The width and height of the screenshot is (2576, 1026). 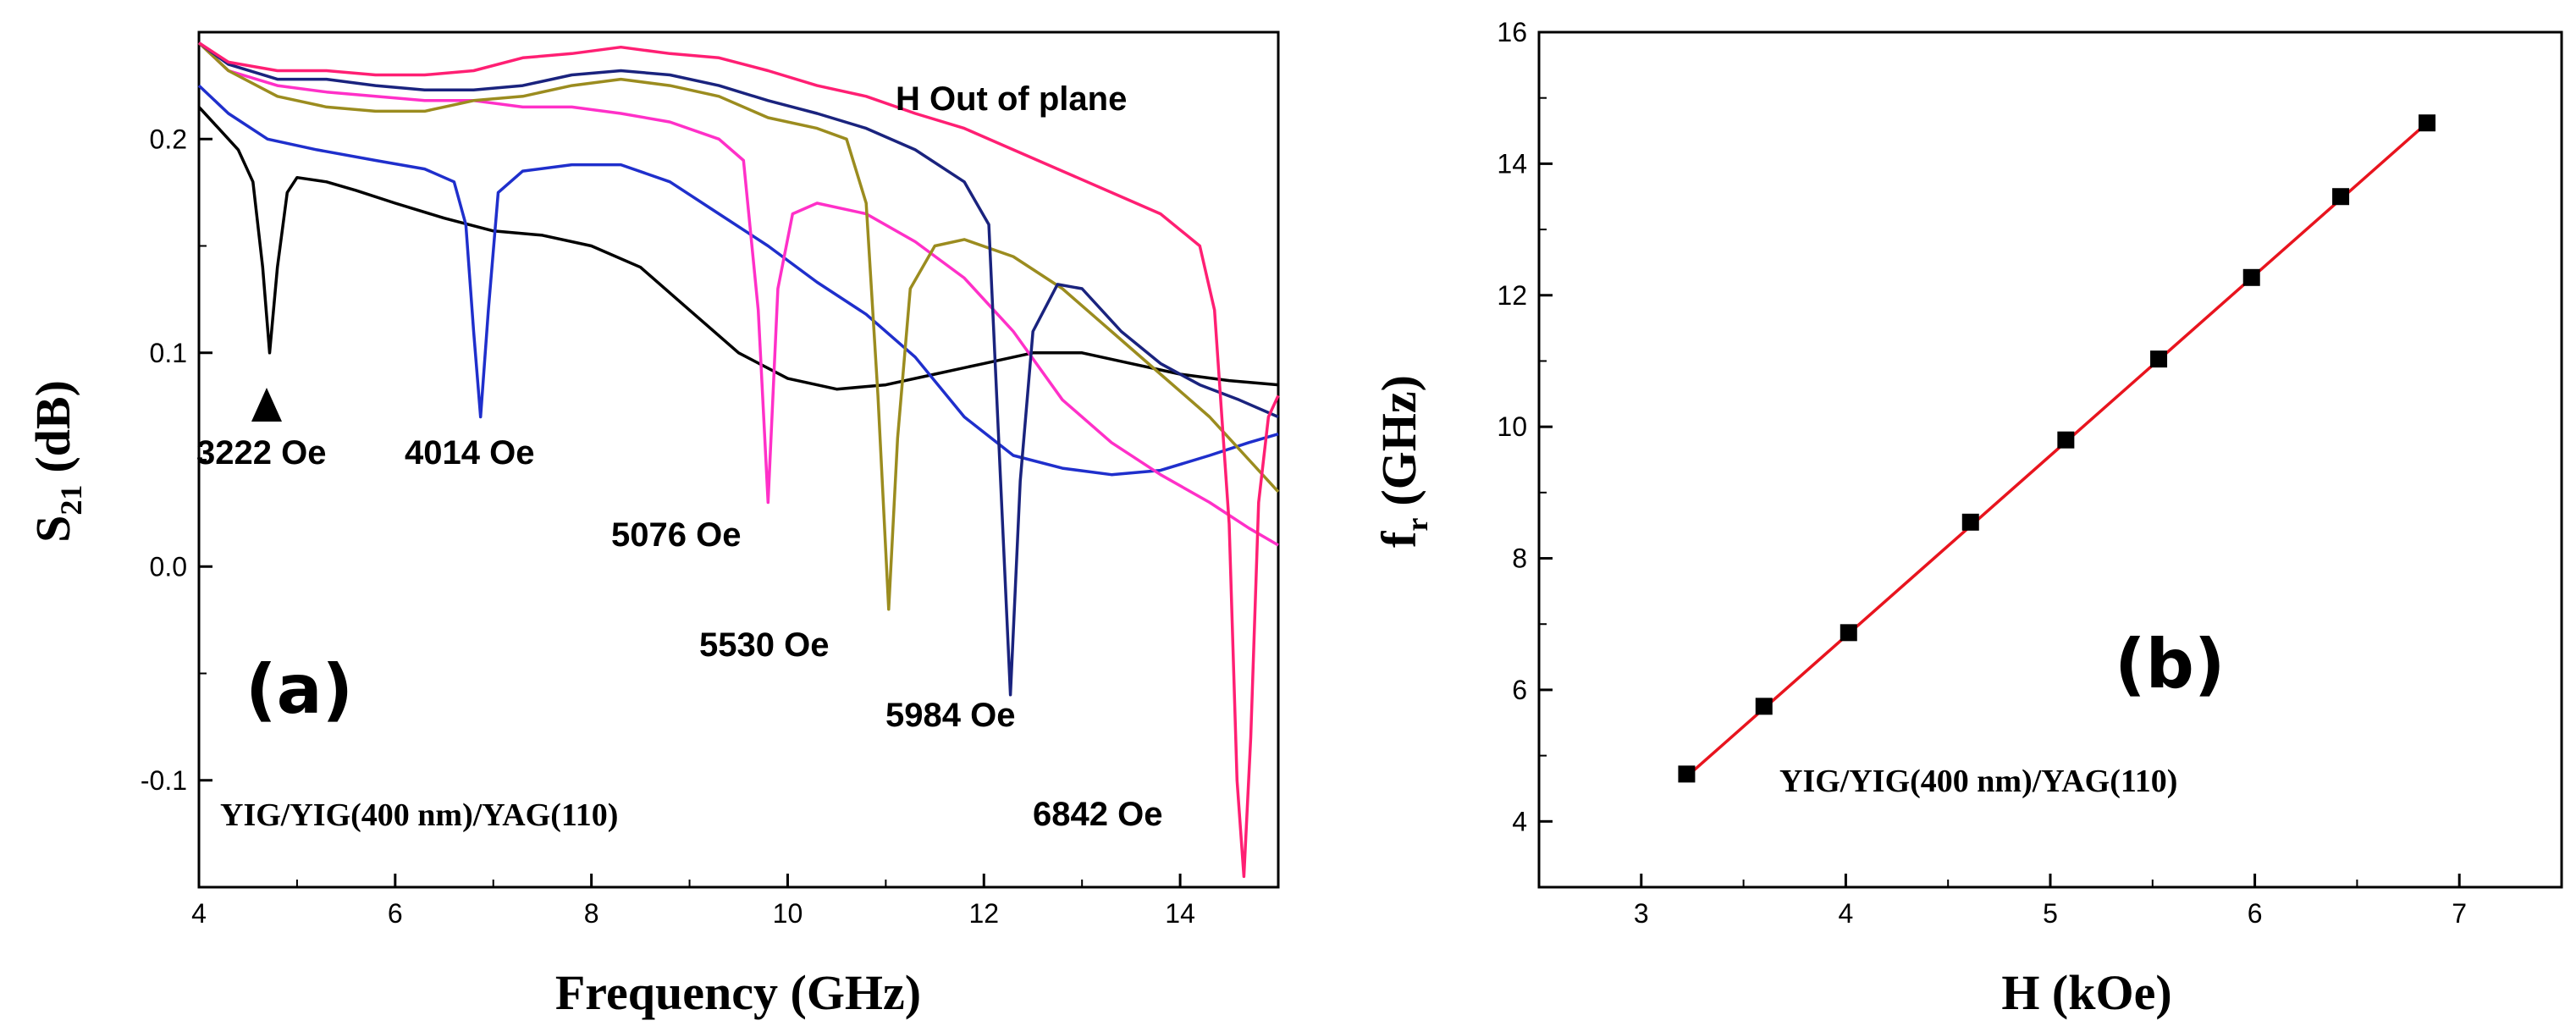 What do you see at coordinates (764, 645) in the screenshot?
I see `dip-label-5530: 5530 Oe` at bounding box center [764, 645].